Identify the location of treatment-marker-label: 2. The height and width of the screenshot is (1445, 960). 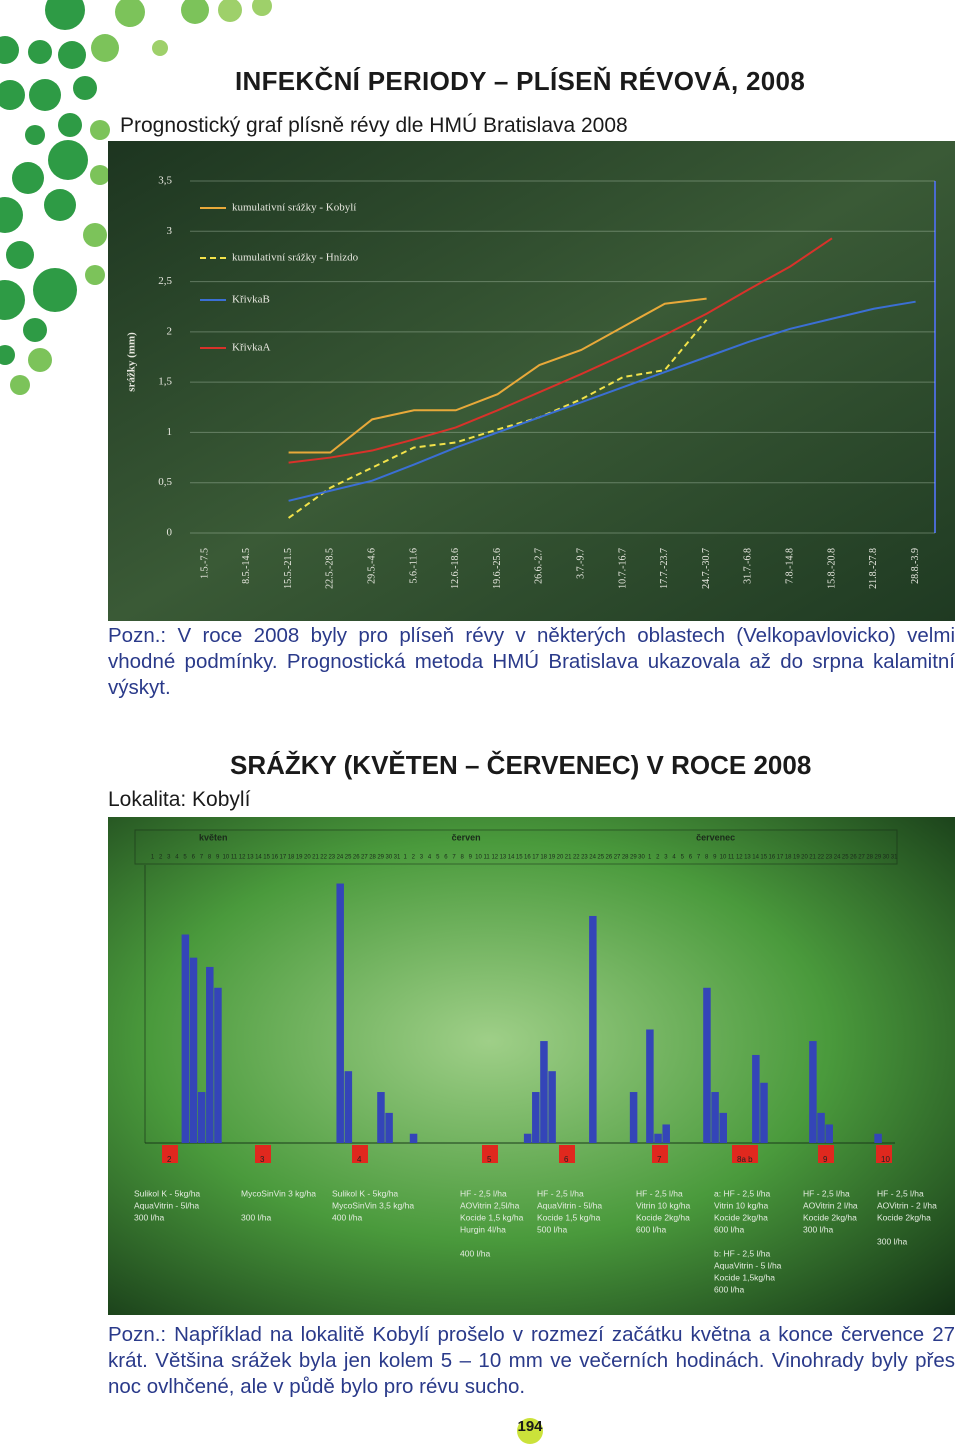
(169, 1159).